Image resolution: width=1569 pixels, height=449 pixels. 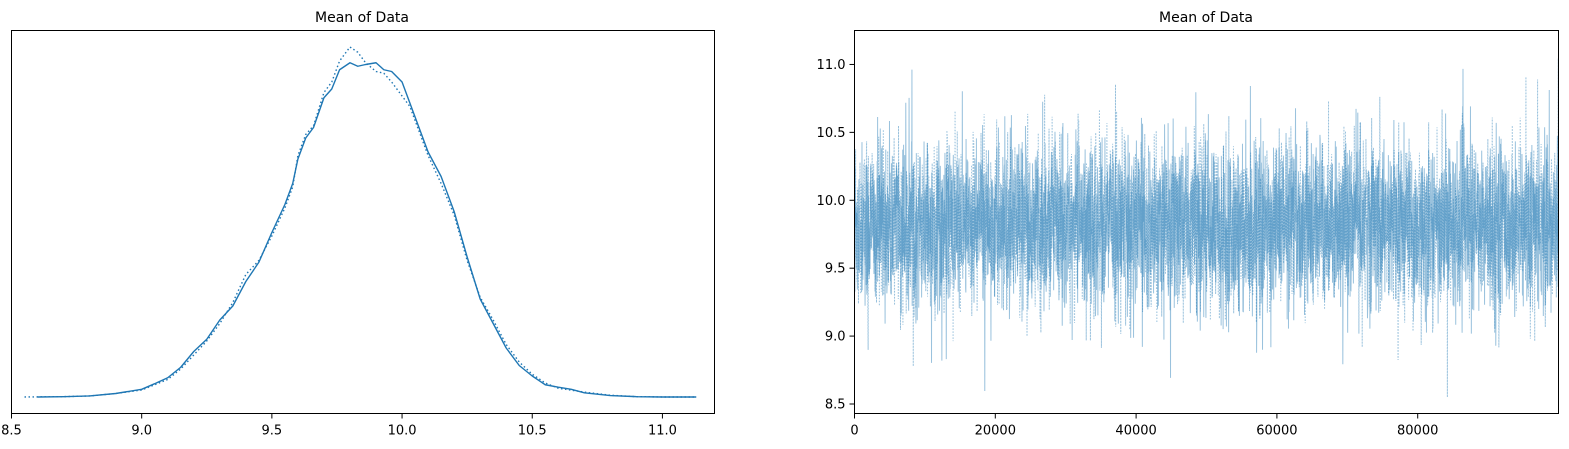 I want to click on density-x-tick-label: 9.0, so click(x=141, y=431).